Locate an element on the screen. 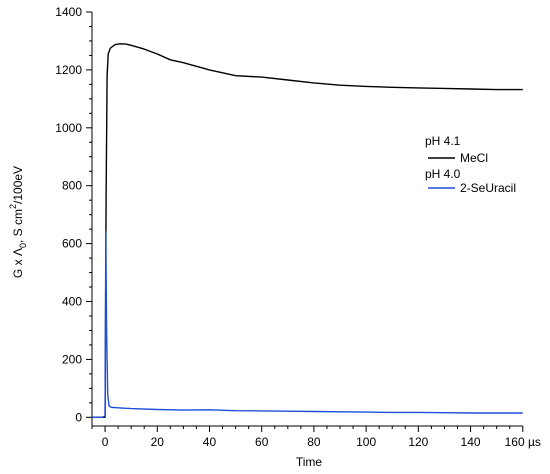 The height and width of the screenshot is (474, 550). y-tick-label: 200 is located at coordinates (72, 359).